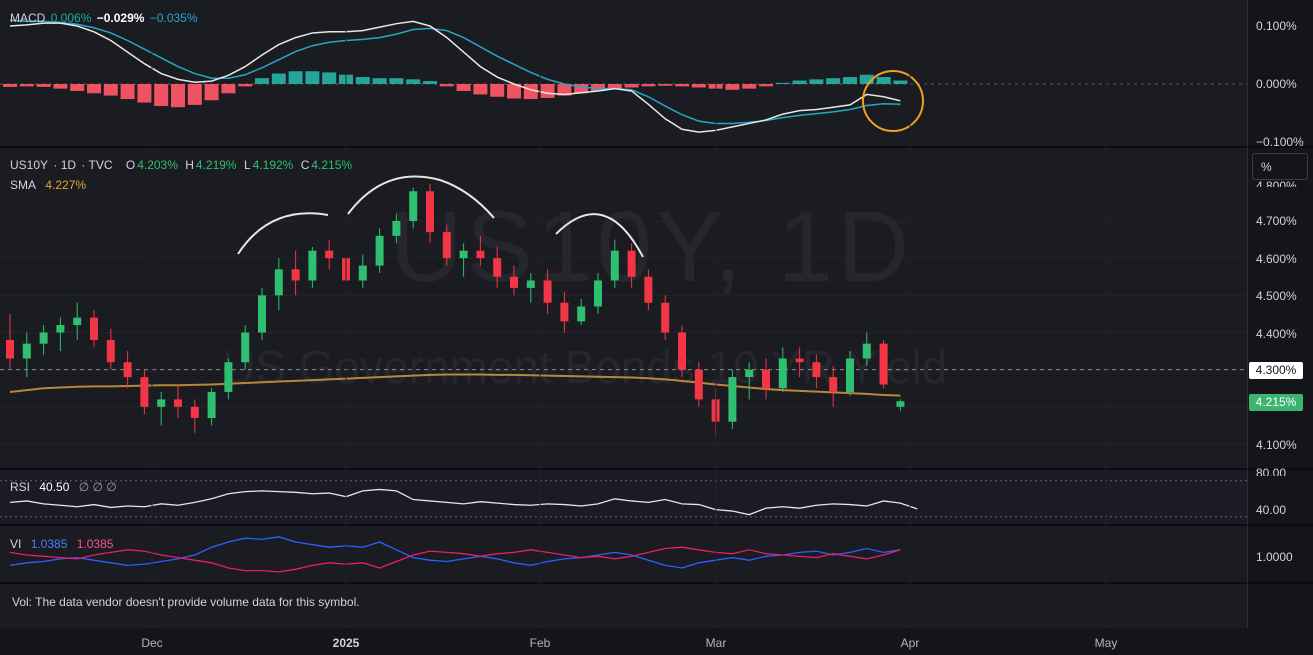  What do you see at coordinates (29, 165) in the screenshot?
I see `symbol: US10Y` at bounding box center [29, 165].